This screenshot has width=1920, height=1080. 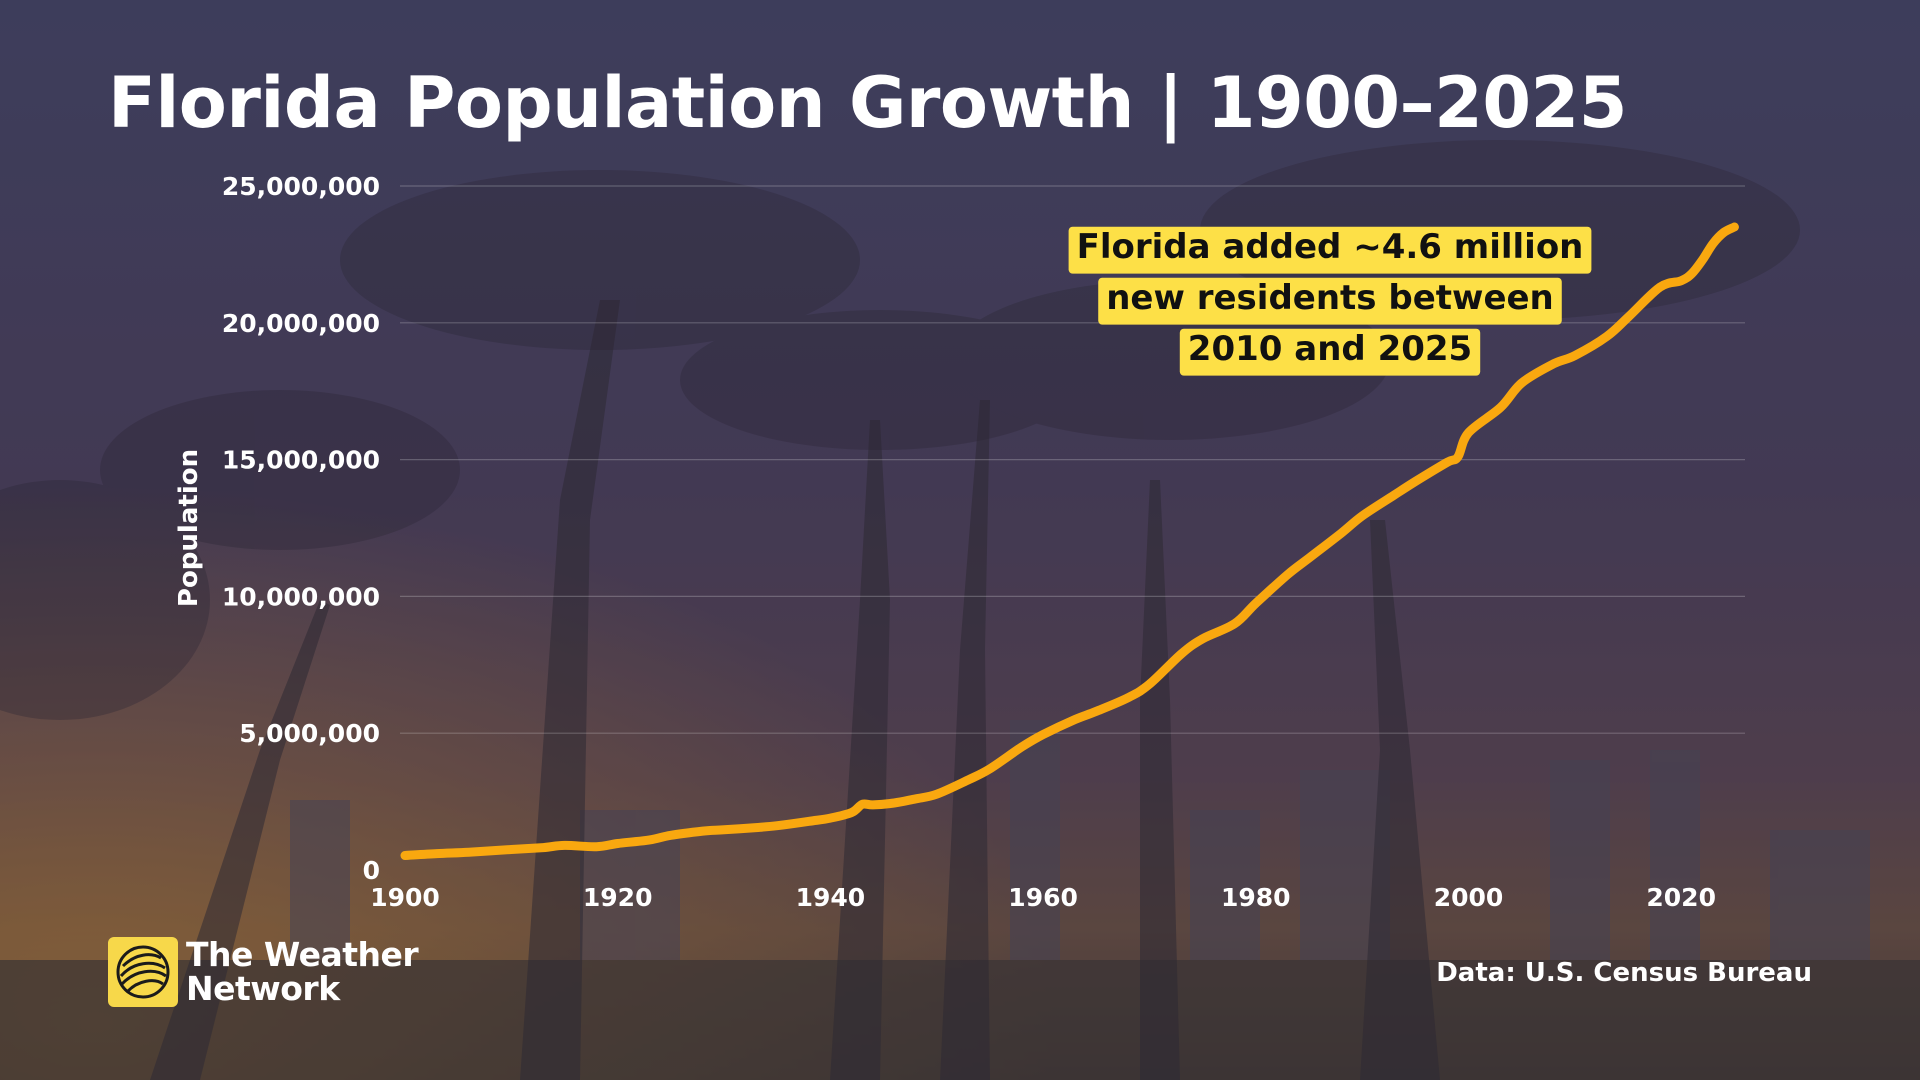 What do you see at coordinates (371, 870) in the screenshot?
I see `y-tick-label: 0` at bounding box center [371, 870].